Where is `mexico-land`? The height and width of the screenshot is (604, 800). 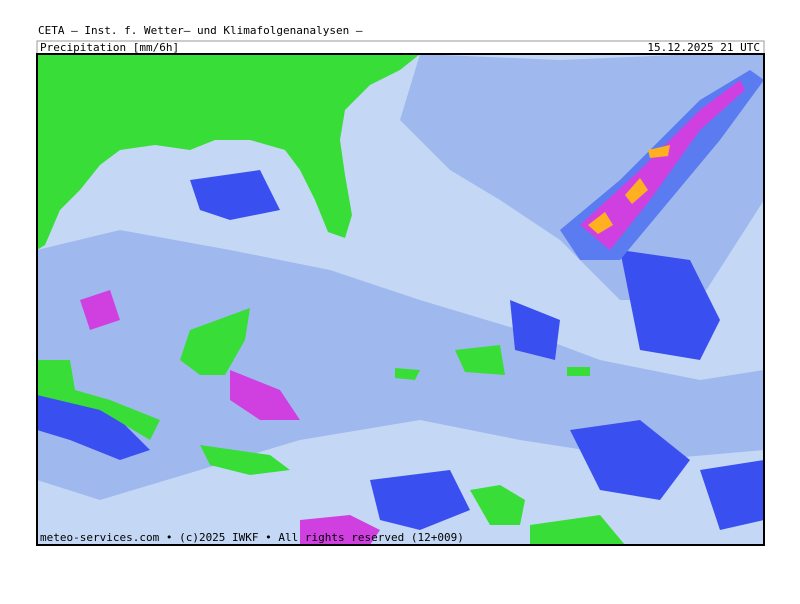
mexico-land is located at coordinates (98, 400).